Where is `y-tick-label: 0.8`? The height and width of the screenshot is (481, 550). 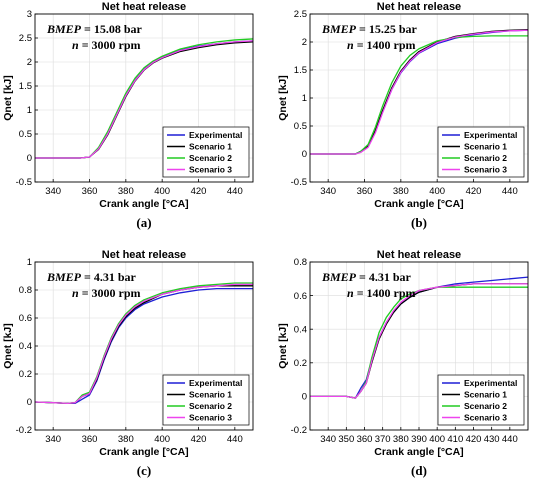
y-tick-label: 0.8 is located at coordinates (300, 262).